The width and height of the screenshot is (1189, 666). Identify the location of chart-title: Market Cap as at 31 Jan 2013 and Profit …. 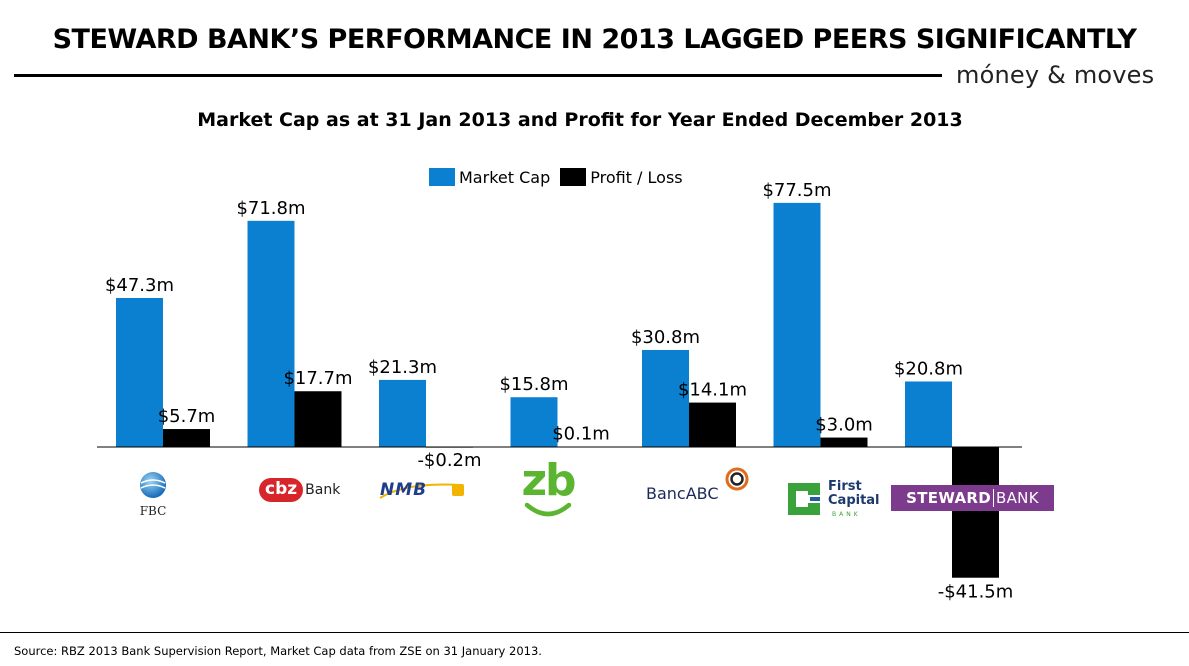
(580, 120).